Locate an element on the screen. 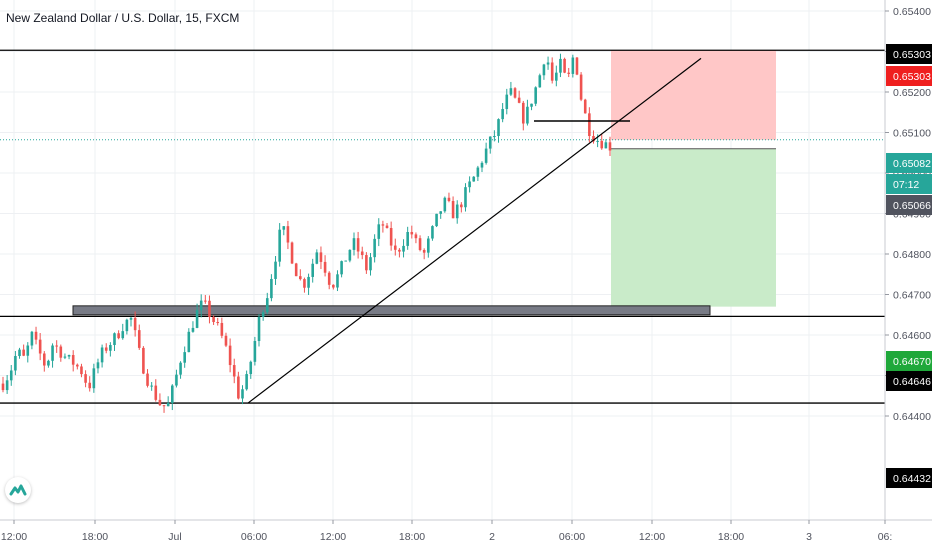  price-tick-label: 0.65200 is located at coordinates (912, 93).